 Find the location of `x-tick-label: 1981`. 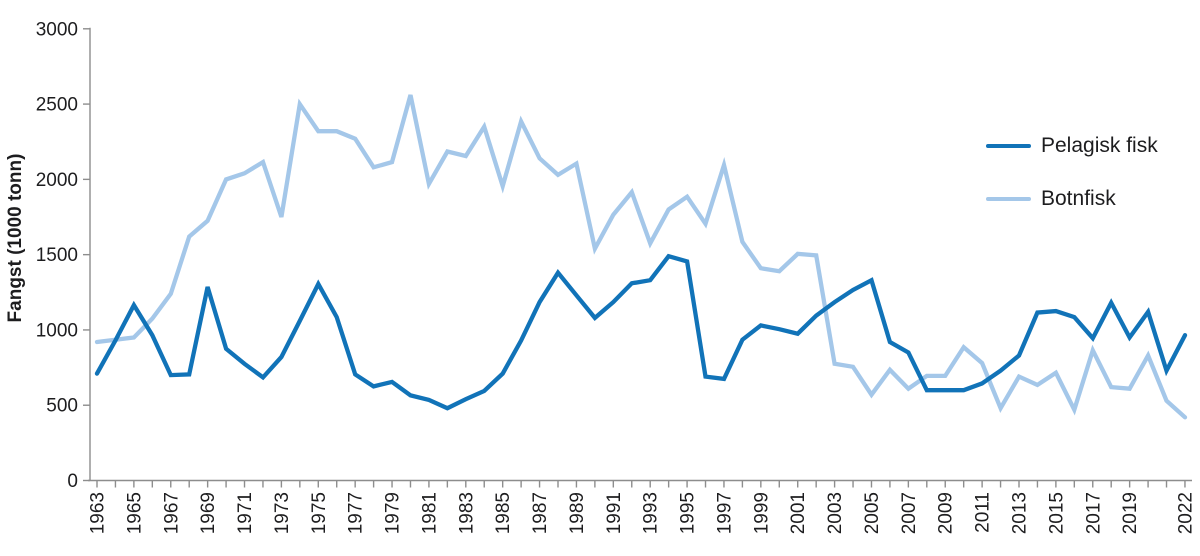

x-tick-label: 1981 is located at coordinates (429, 513).